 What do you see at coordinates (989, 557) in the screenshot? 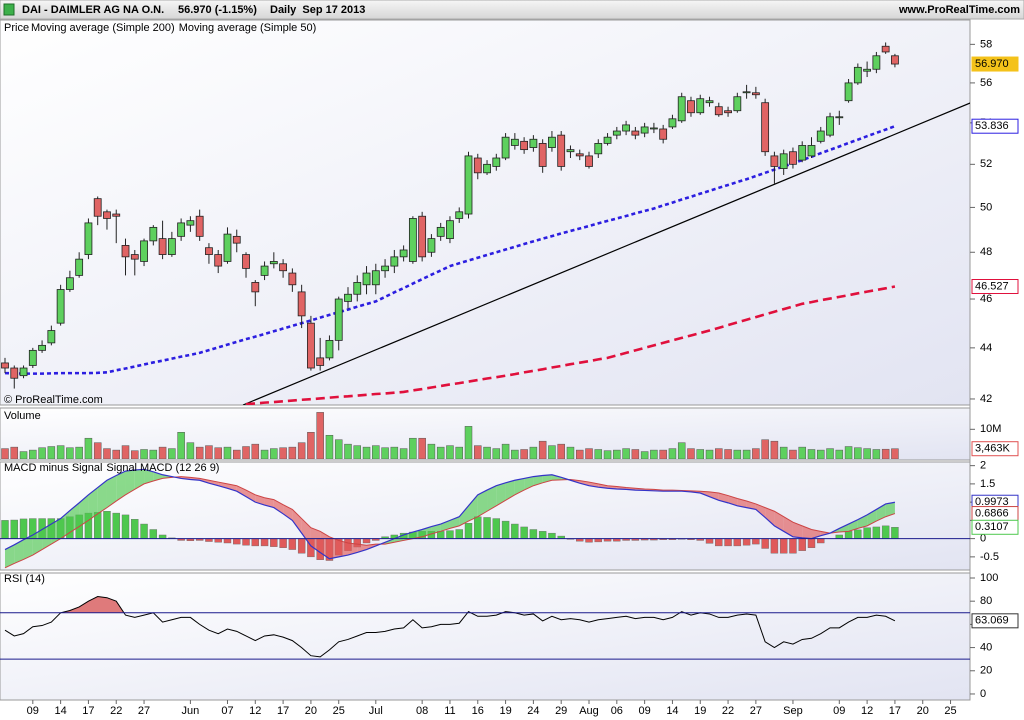
I see `y-tick-label: -0.5` at bounding box center [989, 557].